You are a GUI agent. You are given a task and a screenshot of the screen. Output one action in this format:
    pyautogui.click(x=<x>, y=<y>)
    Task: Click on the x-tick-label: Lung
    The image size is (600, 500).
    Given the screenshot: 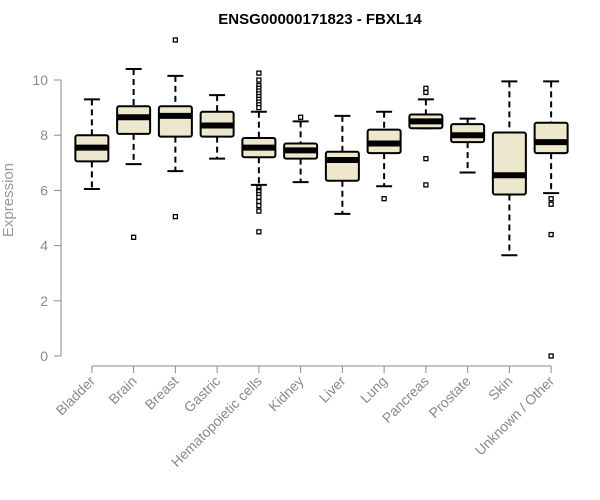 What is the action you would take?
    pyautogui.click(x=373, y=389)
    